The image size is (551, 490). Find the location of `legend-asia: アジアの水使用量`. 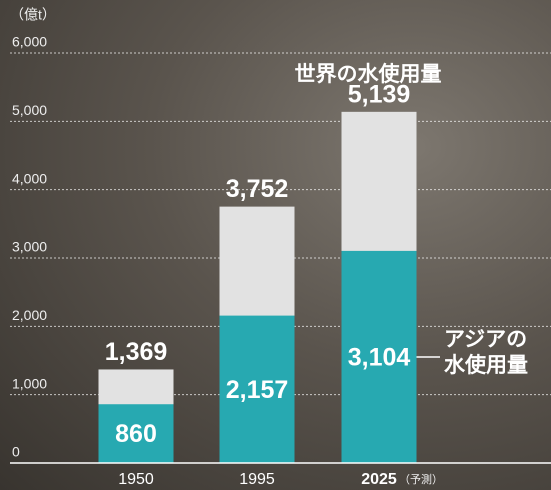

legend-asia: アジアの水使用量 is located at coordinates (486, 352).